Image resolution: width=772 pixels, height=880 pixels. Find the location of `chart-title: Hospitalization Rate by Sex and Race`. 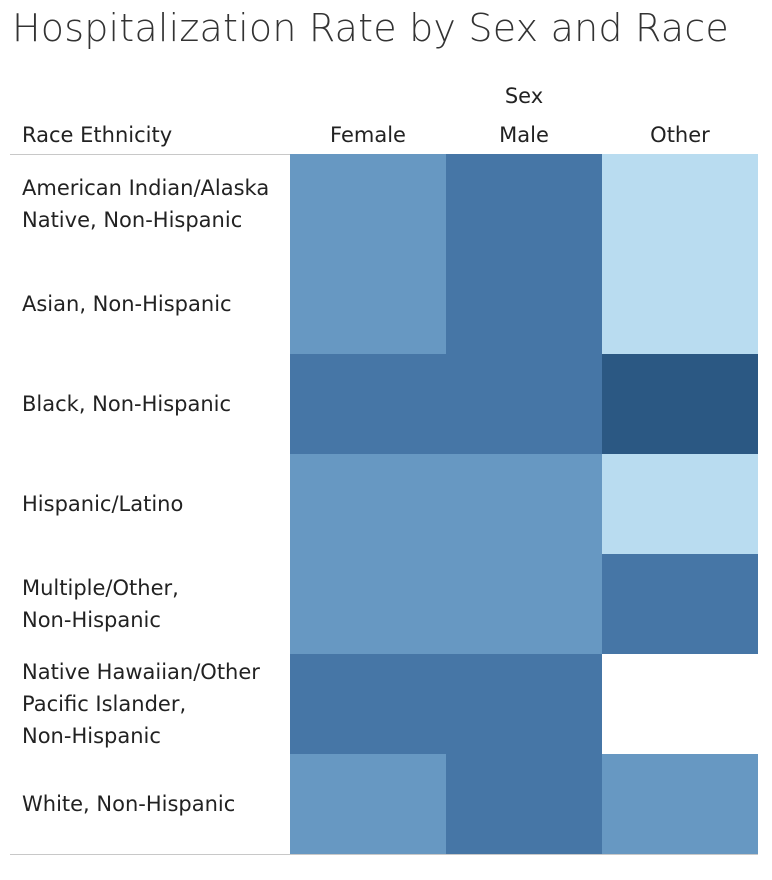

chart-title: Hospitalization Rate by Sex and Race is located at coordinates (370, 28).